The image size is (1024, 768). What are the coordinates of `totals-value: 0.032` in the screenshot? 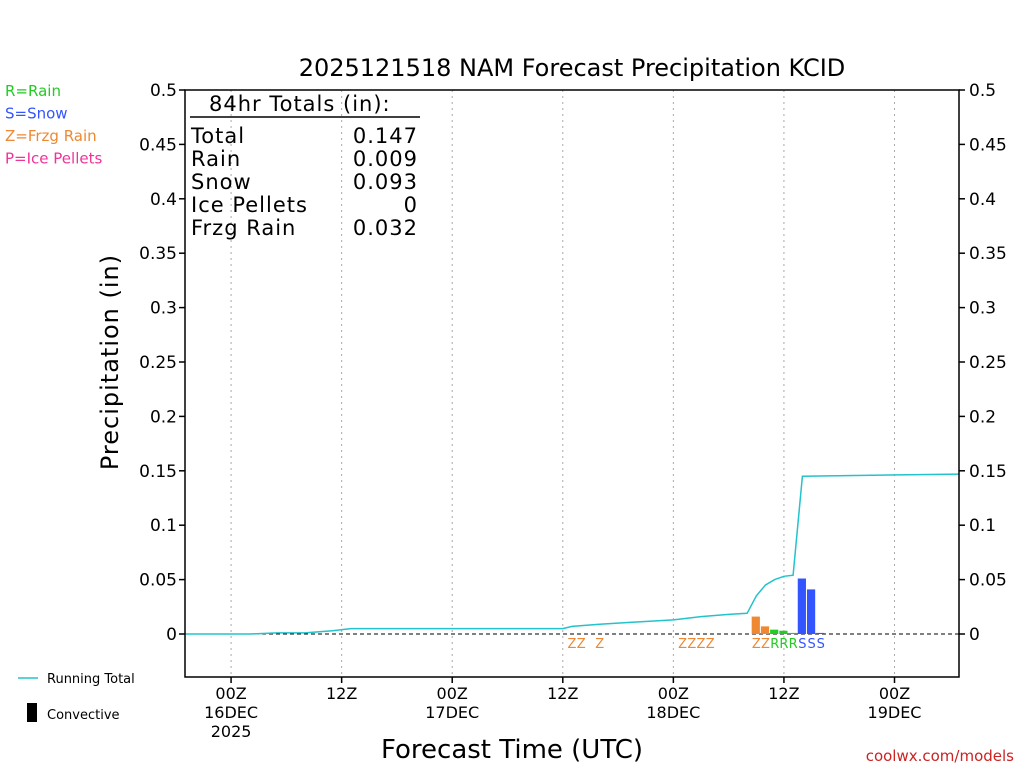 It's located at (385, 228).